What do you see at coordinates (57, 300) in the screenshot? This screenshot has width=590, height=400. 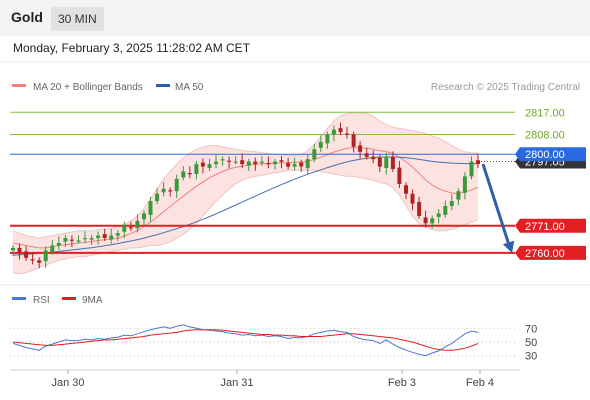 I see `rsi-legend: RSI 9MA` at bounding box center [57, 300].